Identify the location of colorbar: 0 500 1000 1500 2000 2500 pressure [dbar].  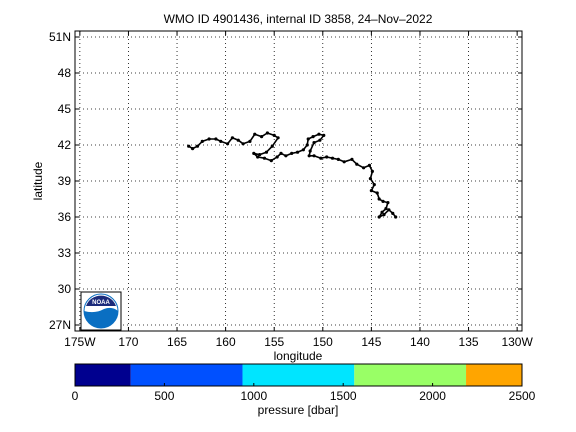
(304, 390).